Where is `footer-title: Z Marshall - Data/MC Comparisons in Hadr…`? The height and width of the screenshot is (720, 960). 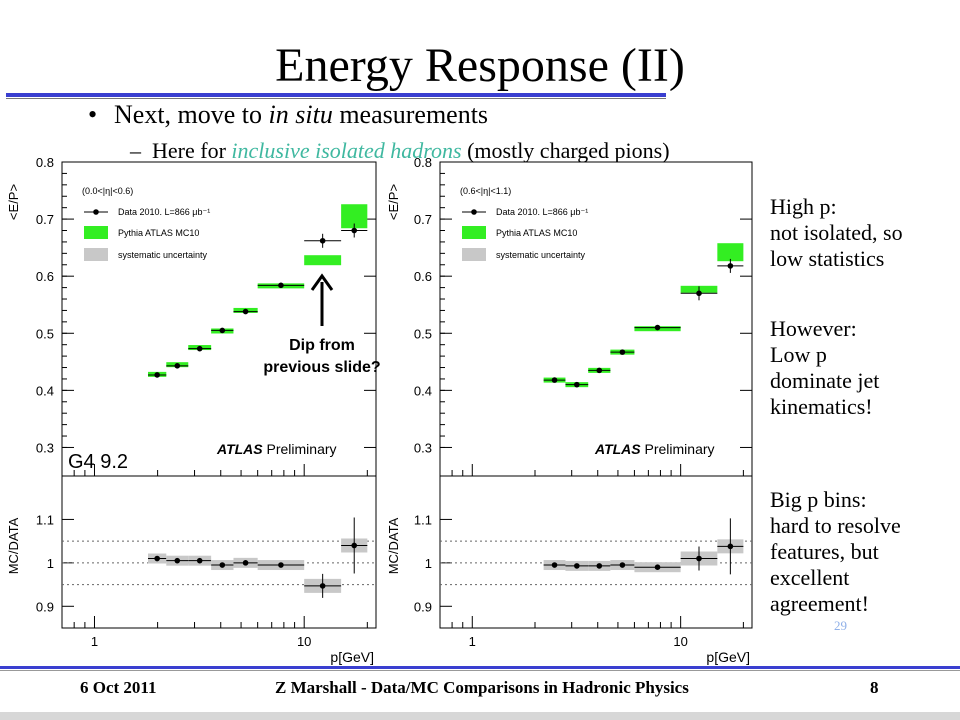
footer-title: Z Marshall - Data/MC Comparisons in Hadr… is located at coordinates (482, 687).